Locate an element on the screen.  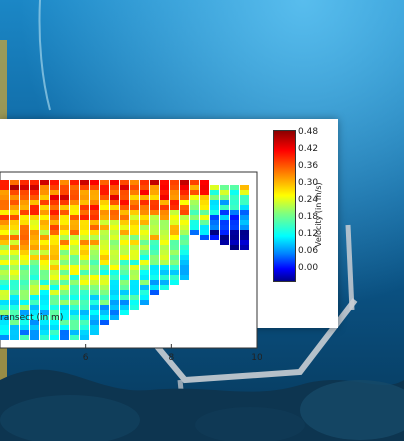
colorbar-tick-label: 0.12 is located at coordinates (308, 234).